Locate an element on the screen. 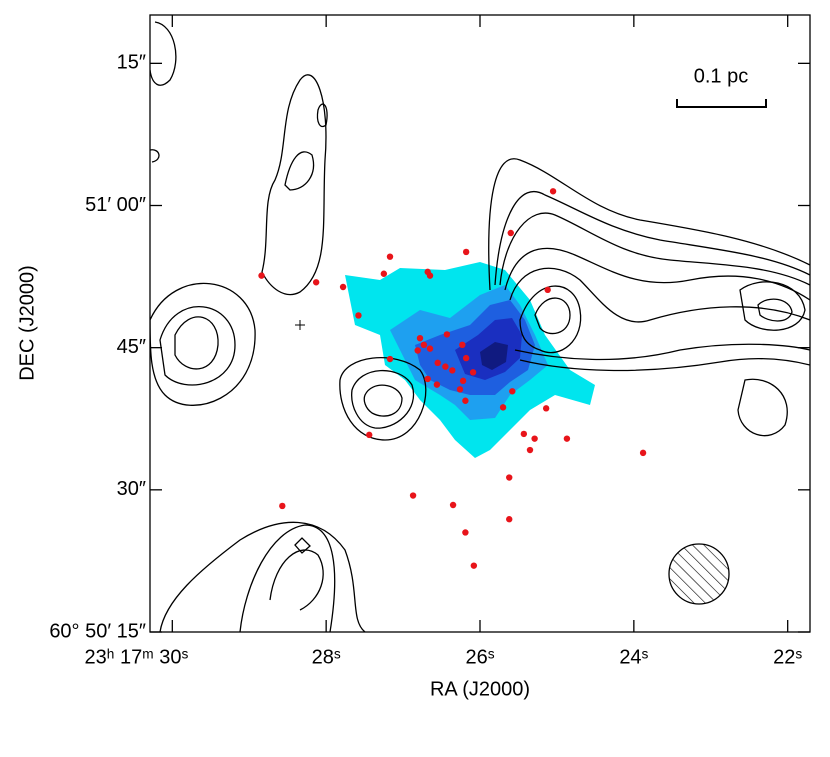  y-tick-label: 45″ is located at coordinates (131, 347).